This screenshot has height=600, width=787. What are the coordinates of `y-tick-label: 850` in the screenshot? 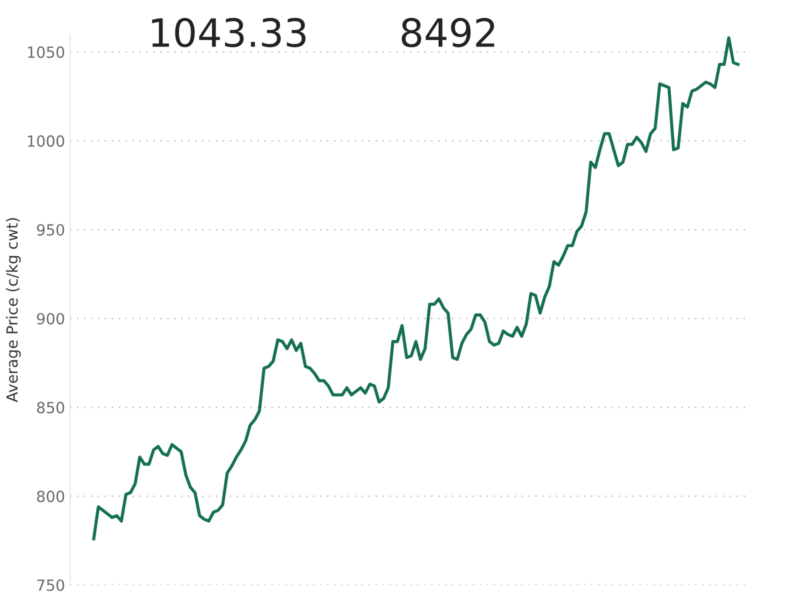 It's located at (50, 408).